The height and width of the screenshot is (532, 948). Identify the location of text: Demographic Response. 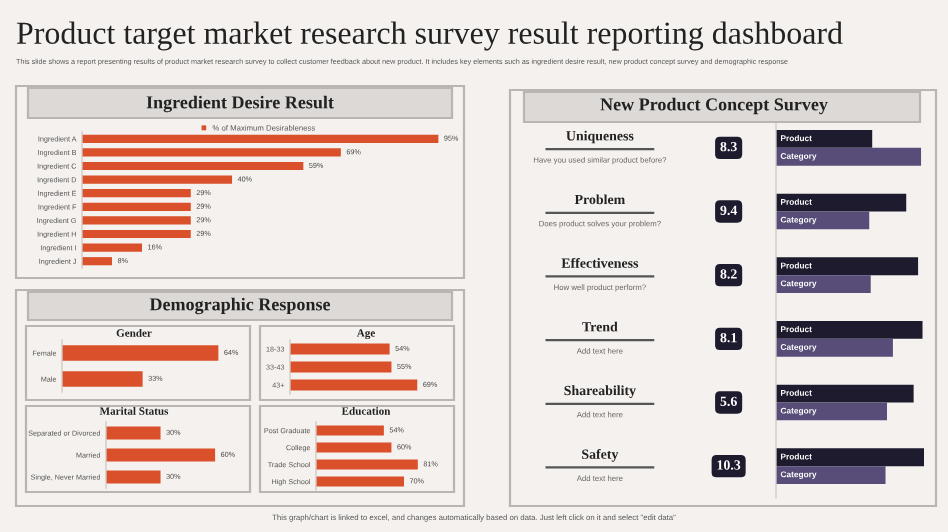
(240, 306).